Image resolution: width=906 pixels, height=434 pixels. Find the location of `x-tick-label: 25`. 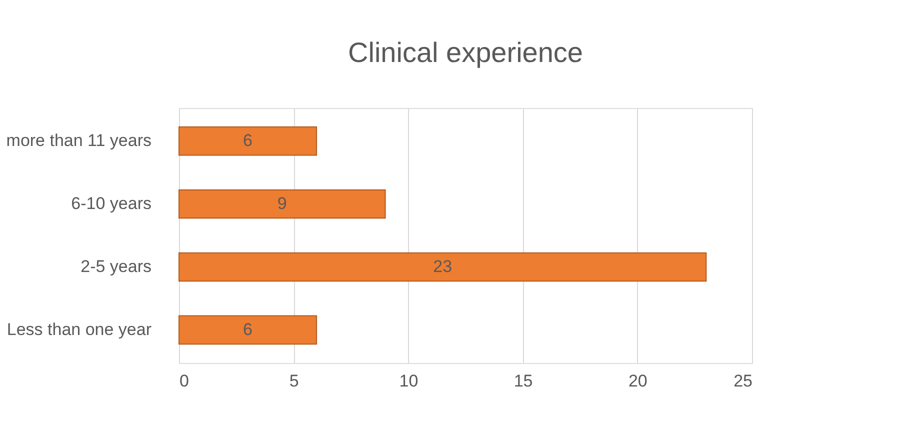

x-tick-label: 25 is located at coordinates (743, 381).